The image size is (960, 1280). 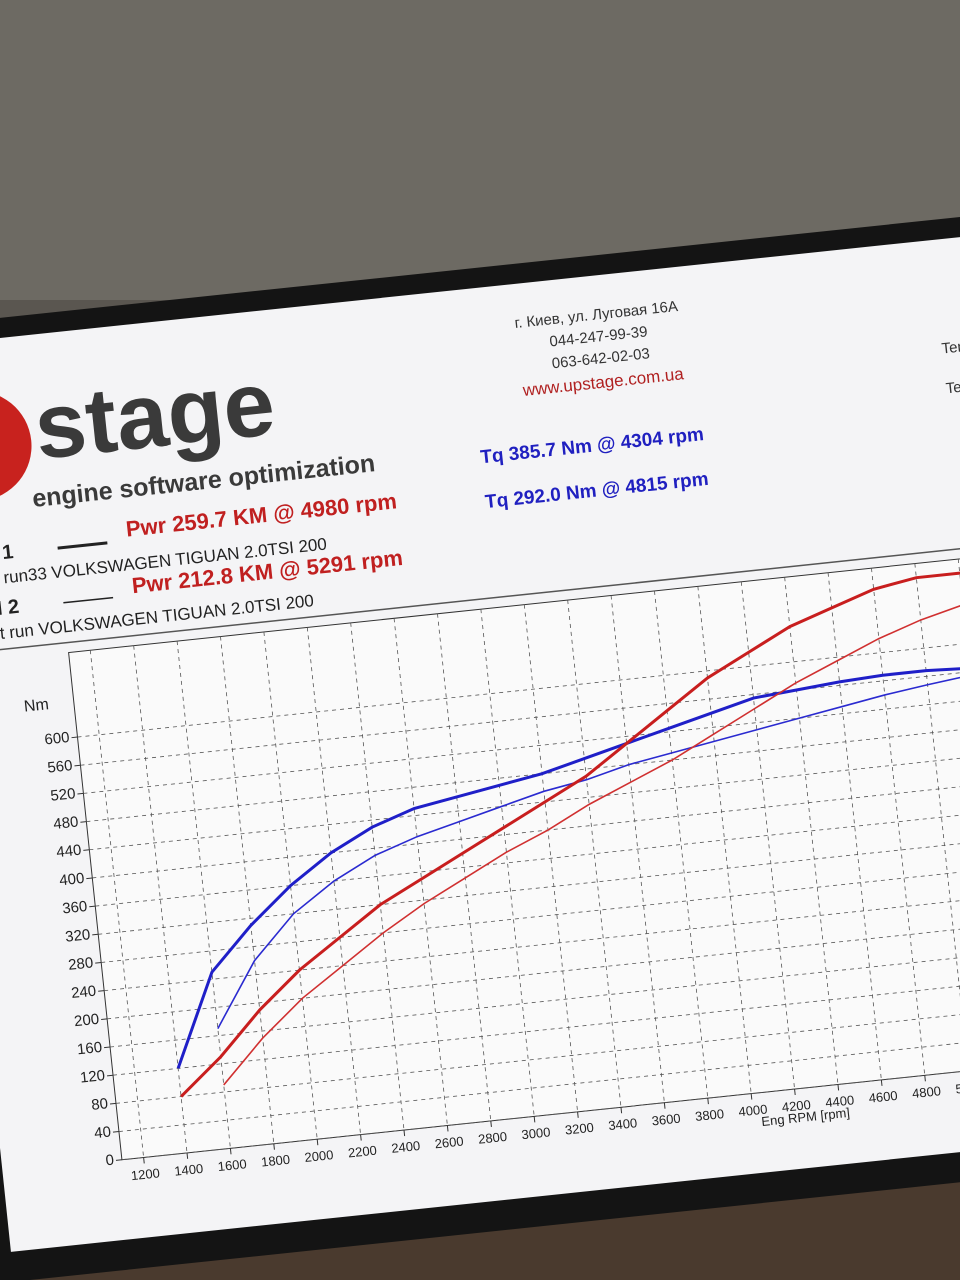 What do you see at coordinates (232, 1165) in the screenshot?
I see `x-tick-label: 1600` at bounding box center [232, 1165].